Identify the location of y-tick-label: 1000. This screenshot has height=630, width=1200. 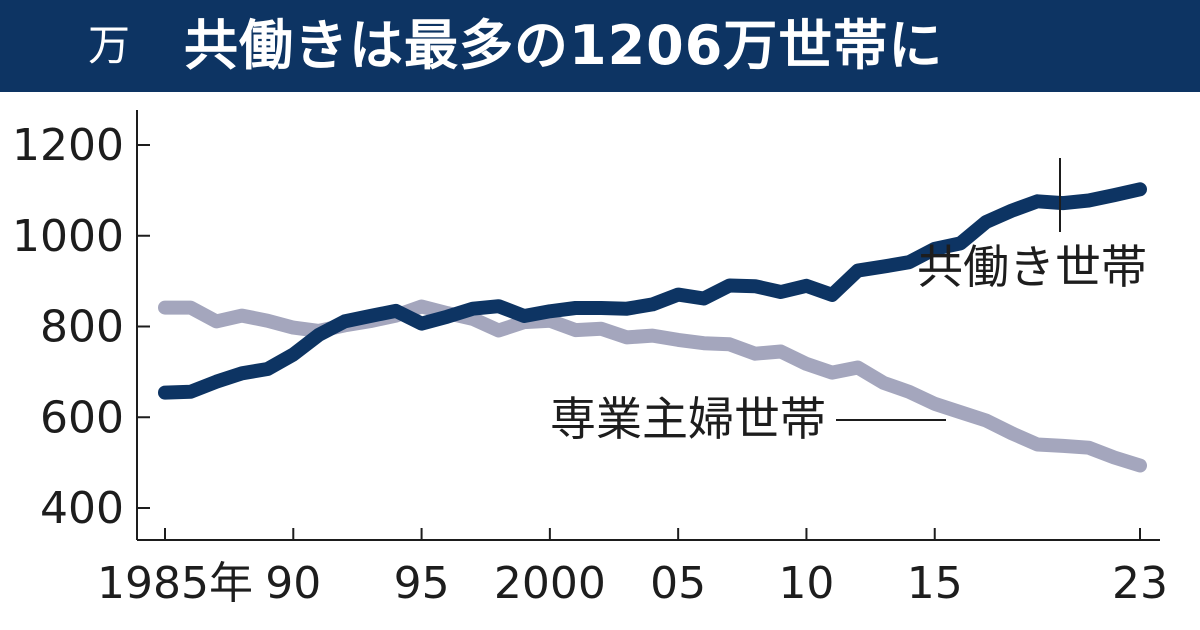
(68, 236).